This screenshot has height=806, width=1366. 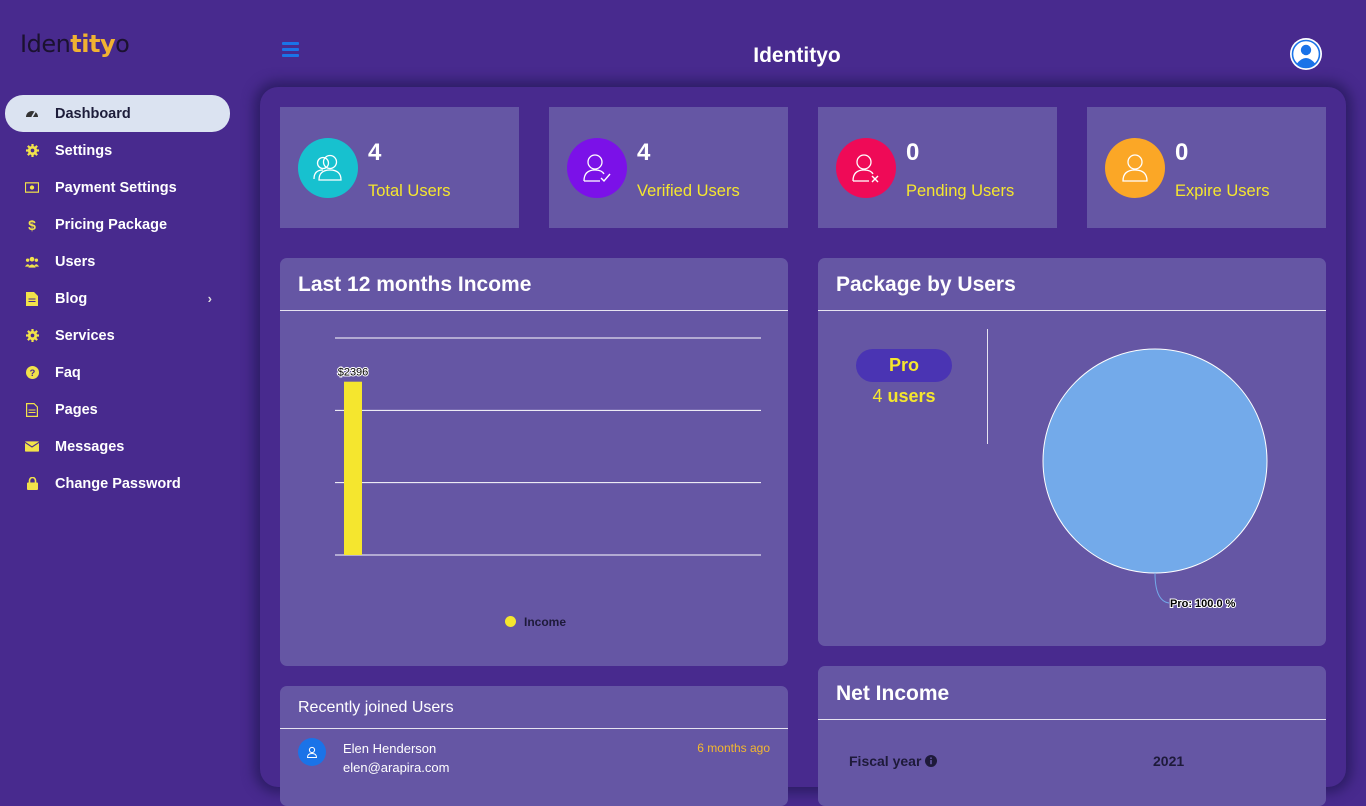 I want to click on sidebar-item-label: Messages, so click(x=90, y=446).